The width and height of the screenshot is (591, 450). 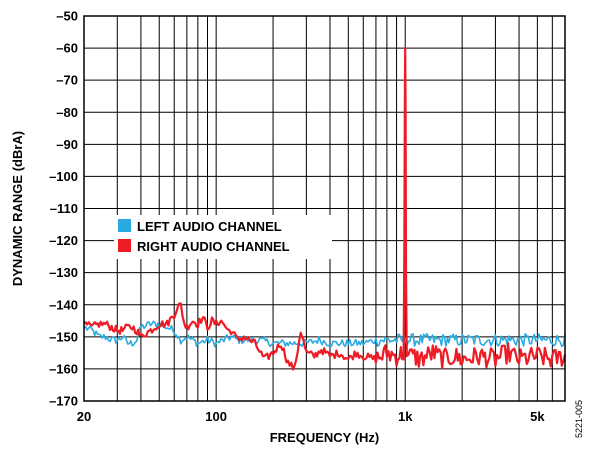 I want to click on y-tick-label: –170, so click(x=63, y=401).